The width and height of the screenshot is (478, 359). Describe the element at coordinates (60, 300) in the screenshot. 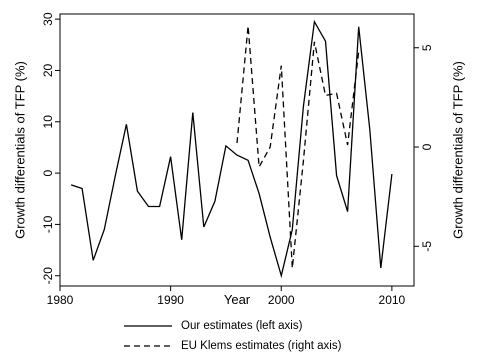

I see `x-tick-label: 1980` at that location.